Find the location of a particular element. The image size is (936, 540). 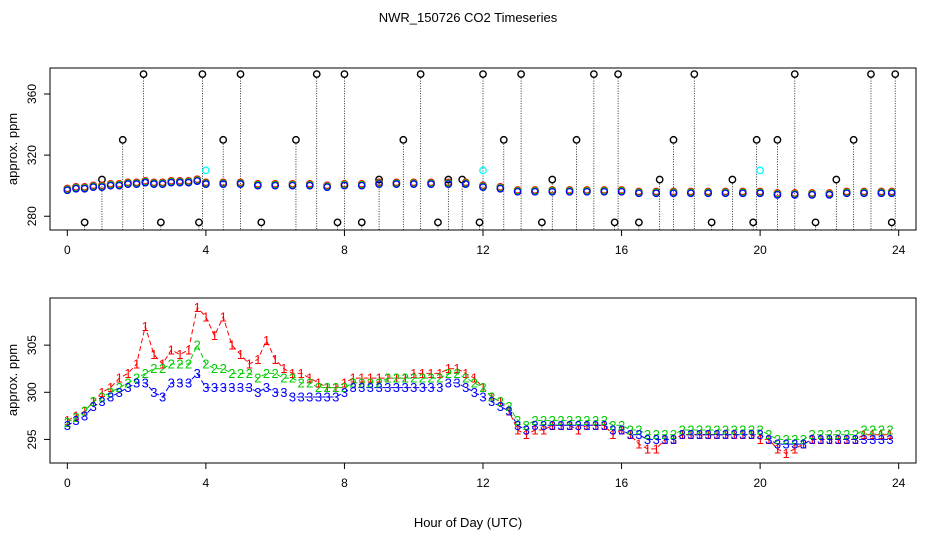

x-tick-label: 16 is located at coordinates (622, 483).